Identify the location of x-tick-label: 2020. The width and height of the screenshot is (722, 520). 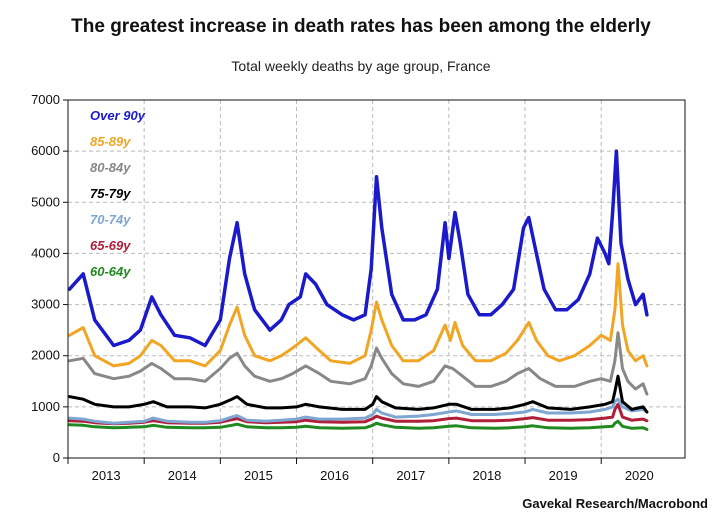
(639, 475).